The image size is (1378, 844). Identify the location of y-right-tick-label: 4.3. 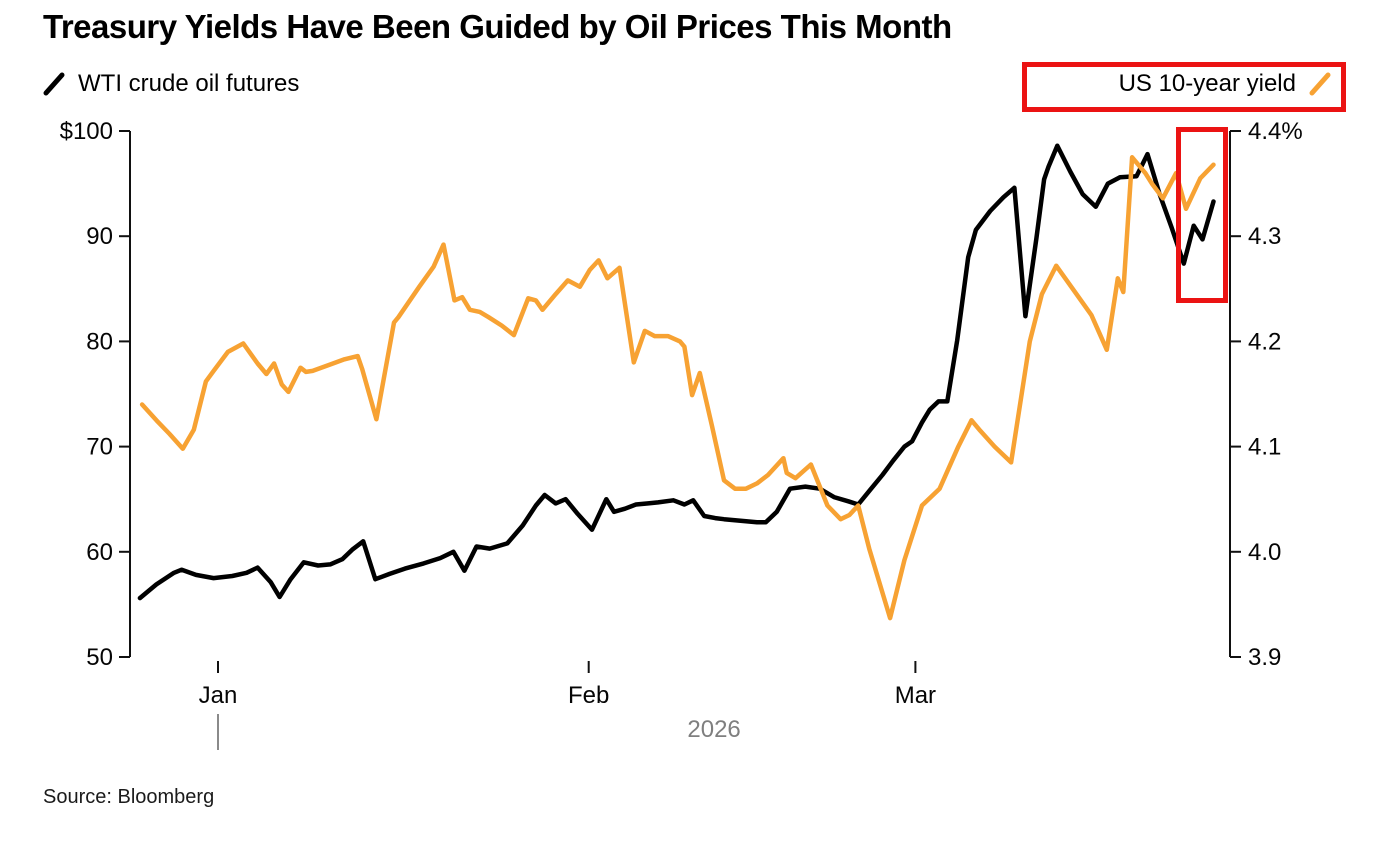
(1264, 236).